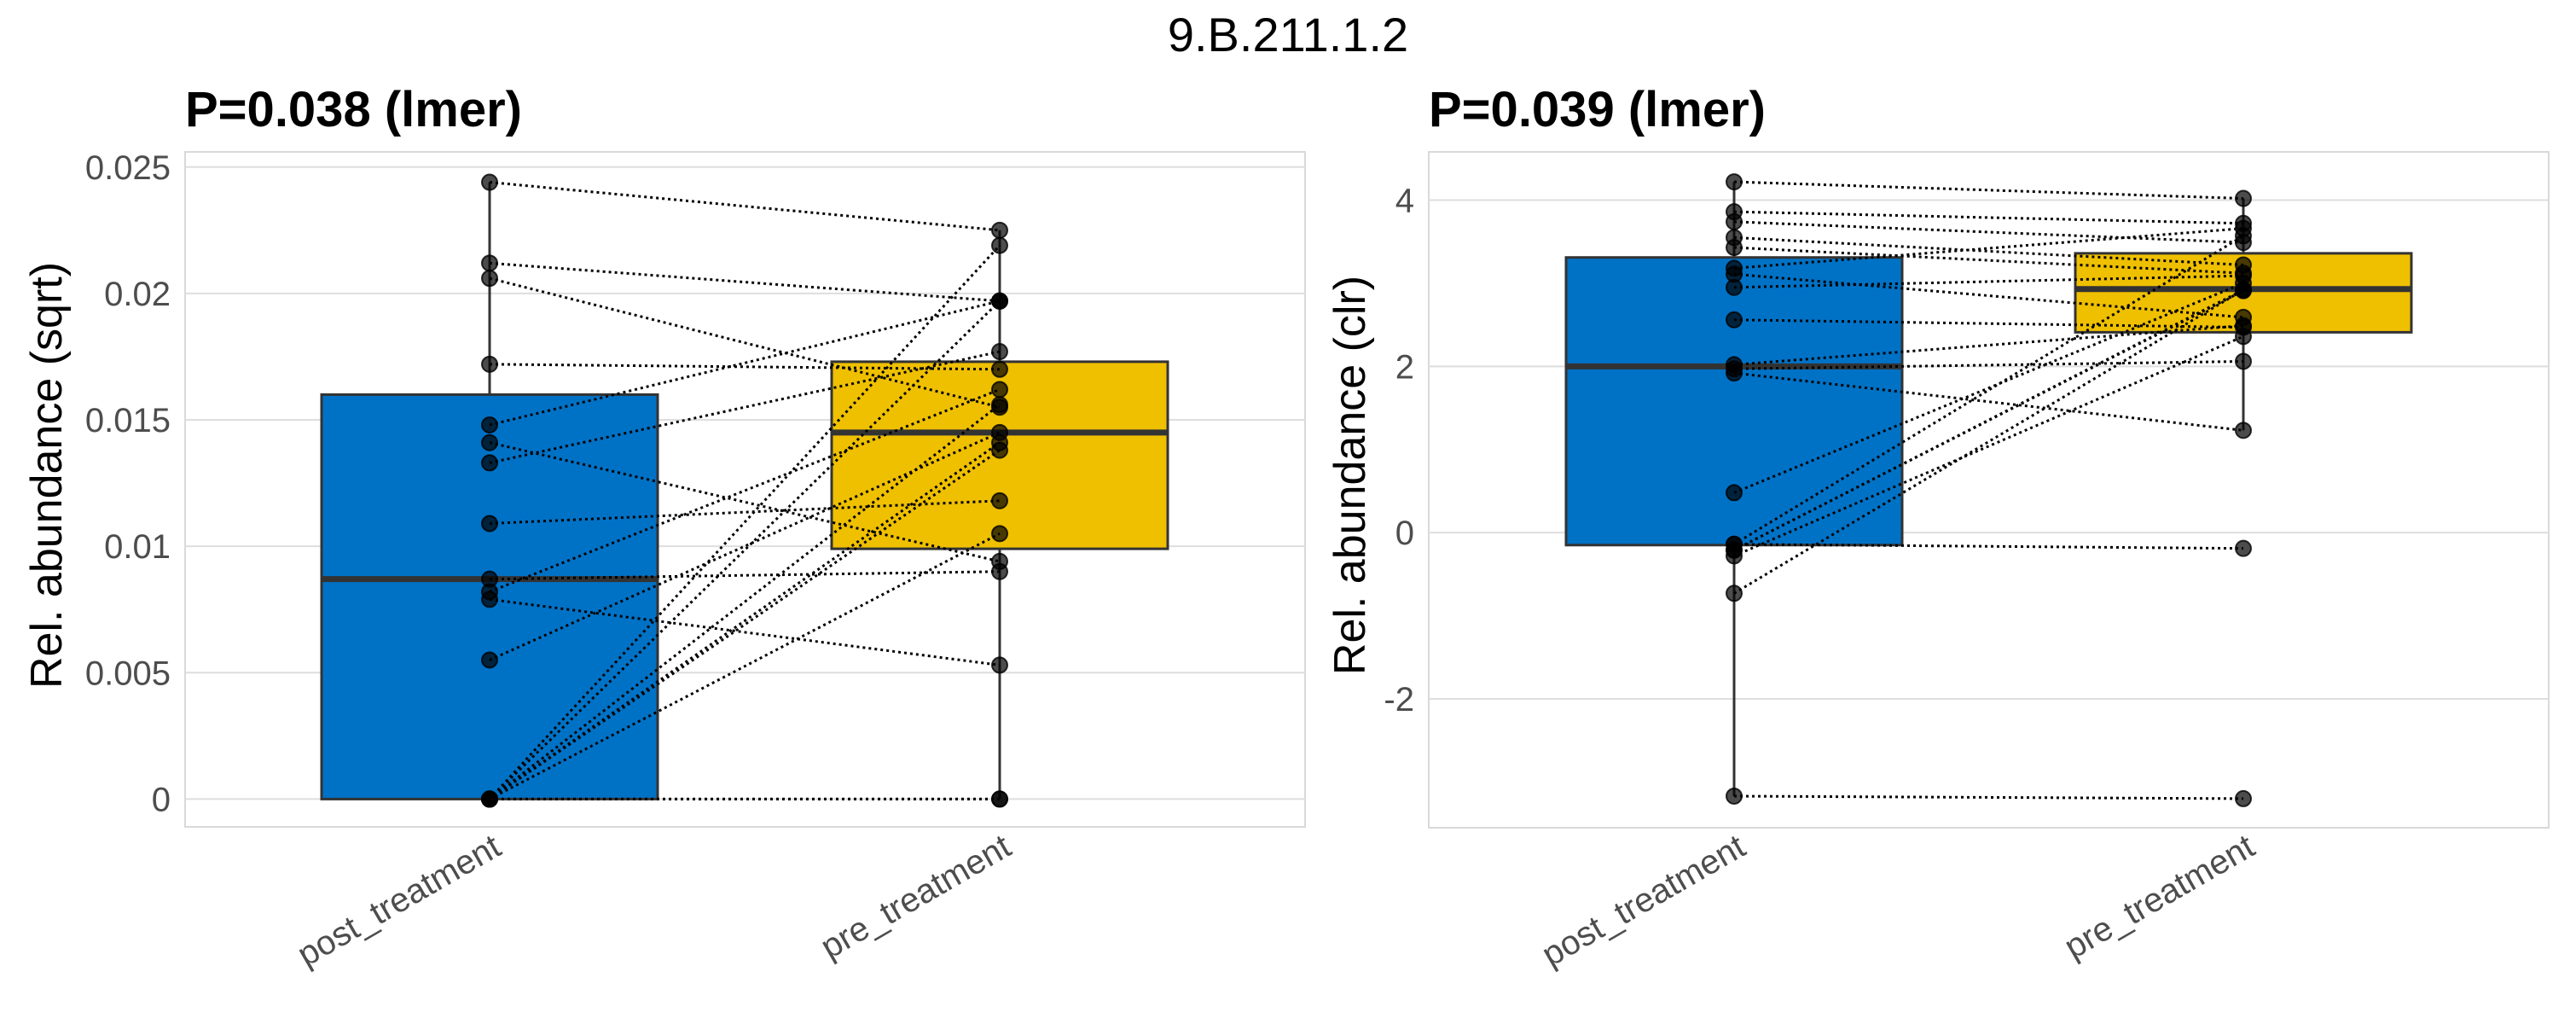  Describe the element at coordinates (1404, 367) in the screenshot. I see `y-tick-label: 2` at that location.